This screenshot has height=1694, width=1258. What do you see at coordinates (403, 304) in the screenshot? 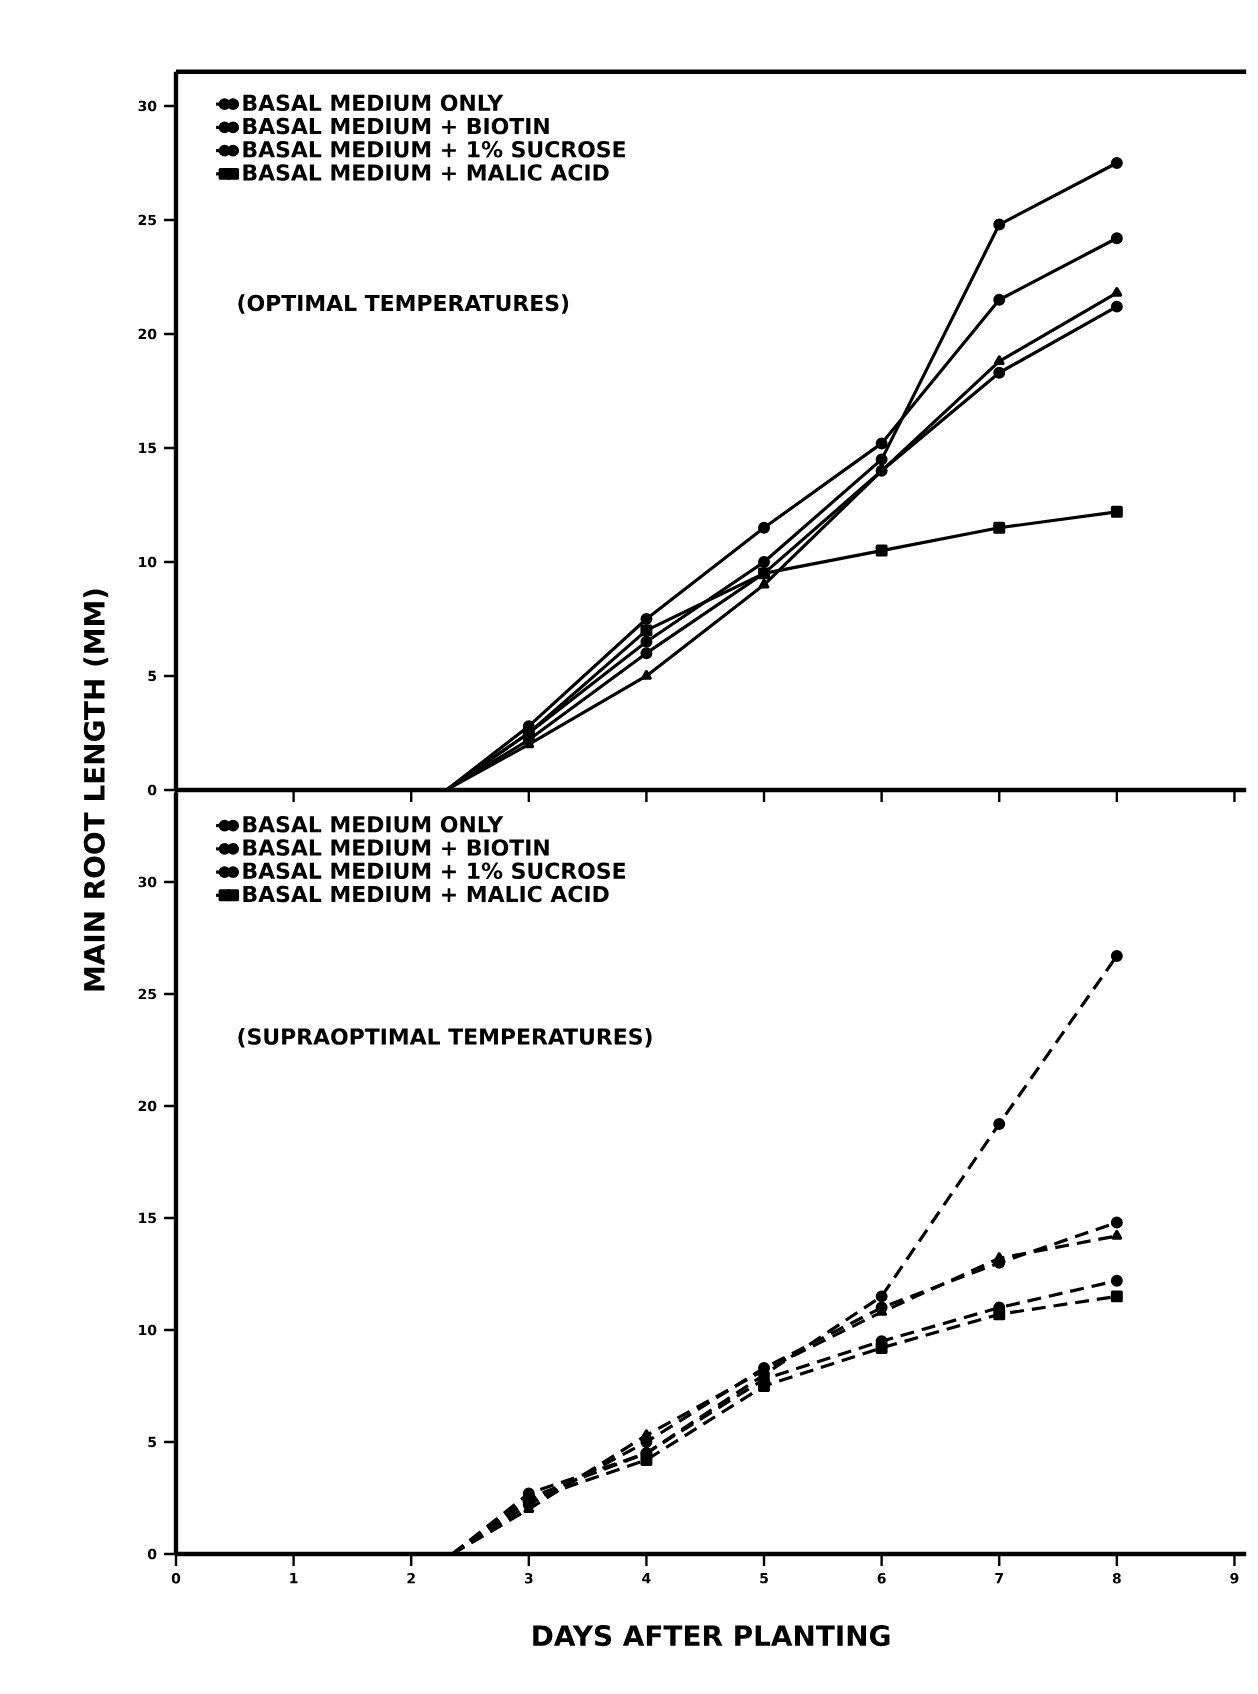
I see `annotation: (OPTIMAL TEMPERATURES)` at bounding box center [403, 304].